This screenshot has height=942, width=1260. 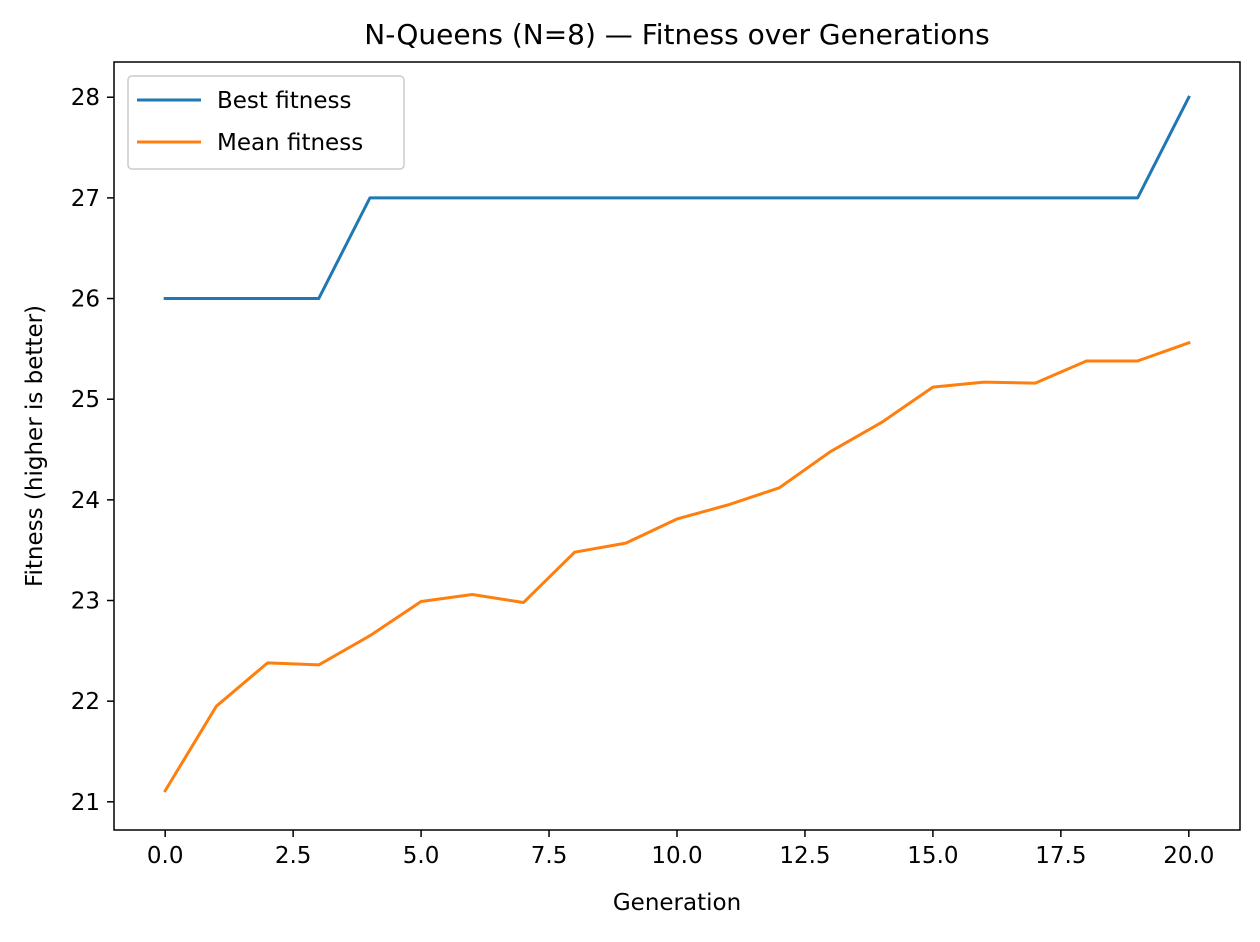 I want to click on y-tick-label: 23, so click(x=85, y=602).